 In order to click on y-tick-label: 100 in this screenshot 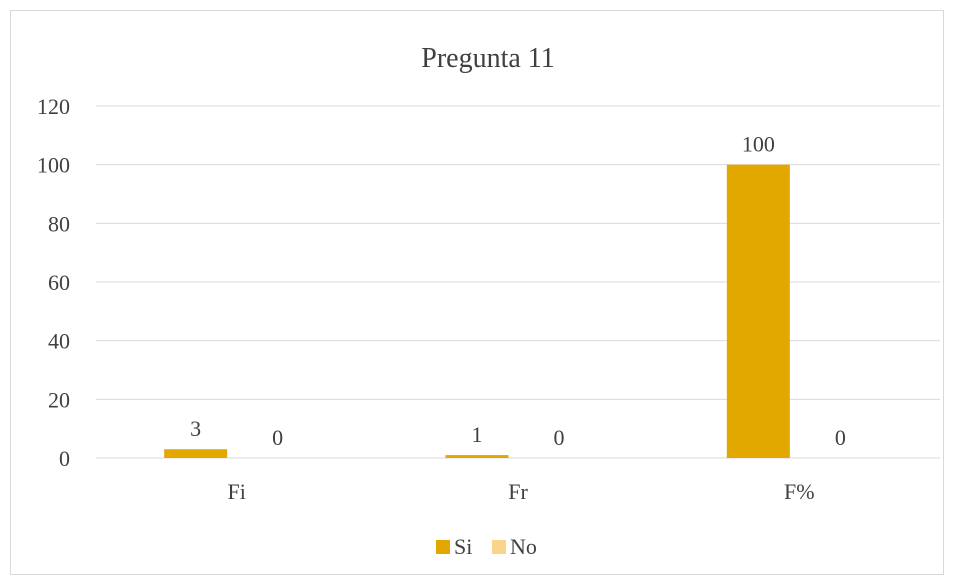, I will do `click(53, 165)`.